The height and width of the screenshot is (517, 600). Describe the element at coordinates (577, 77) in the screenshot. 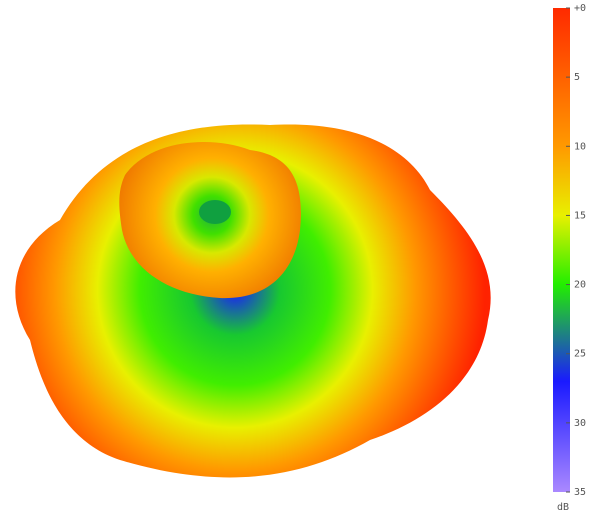

I see `colorbar-tick-label: 5` at that location.